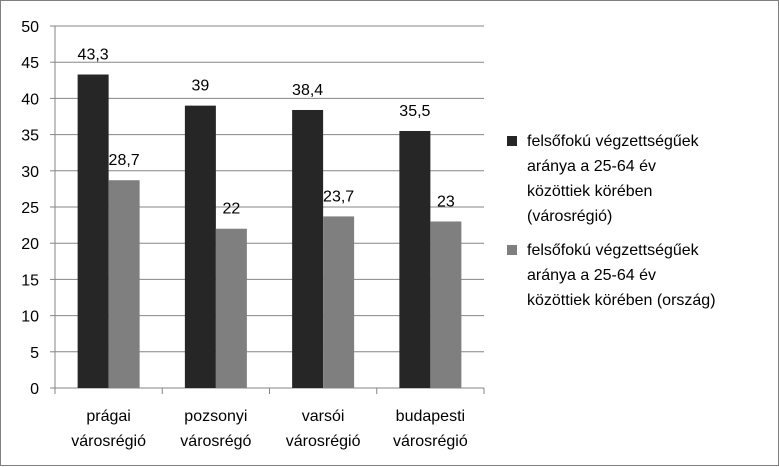  Describe the element at coordinates (30, 244) in the screenshot. I see `y-tick-label: 20` at that location.